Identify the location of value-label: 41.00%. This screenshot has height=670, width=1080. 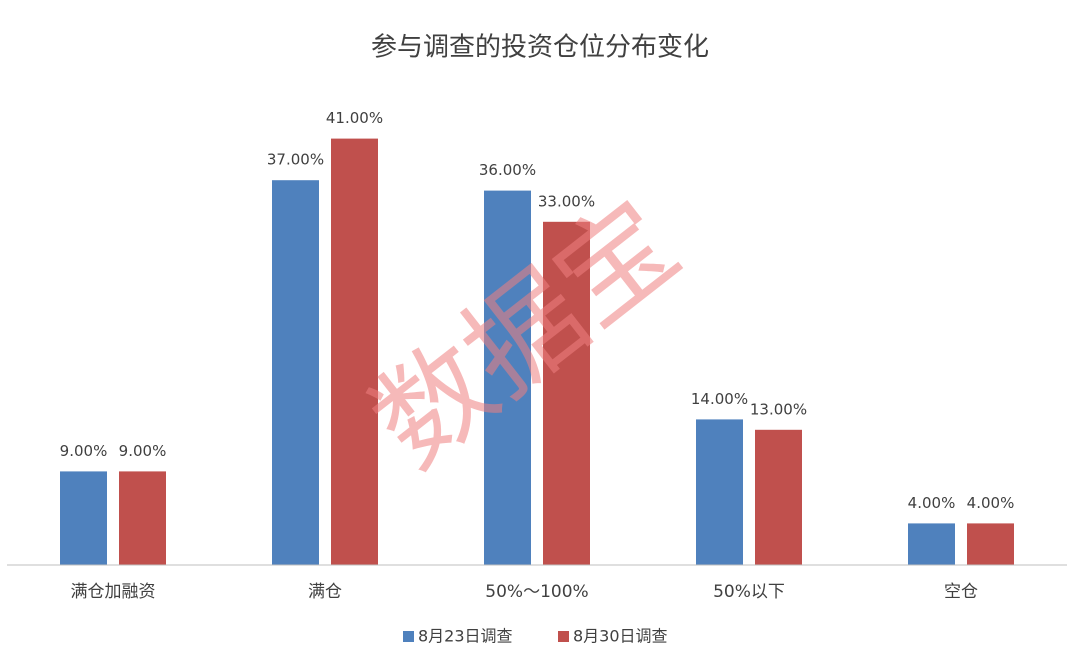
(354, 118).